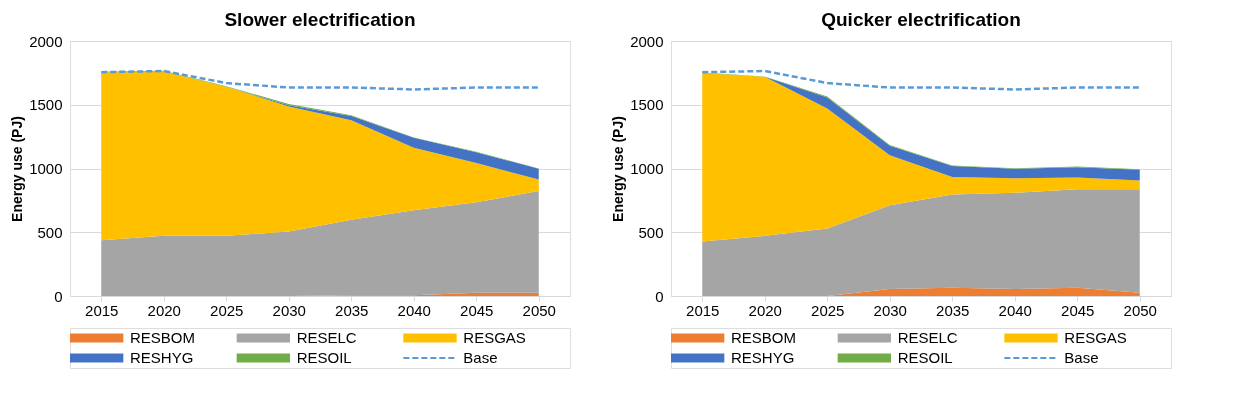 The width and height of the screenshot is (1248, 408). Describe the element at coordinates (921, 19) in the screenshot. I see `chart-title: Quicker electrification` at that location.